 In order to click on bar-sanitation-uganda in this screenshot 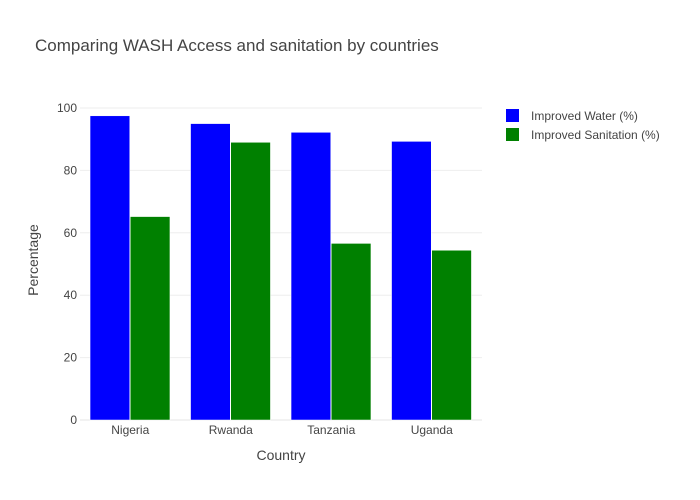, I will do `click(451, 335)`.